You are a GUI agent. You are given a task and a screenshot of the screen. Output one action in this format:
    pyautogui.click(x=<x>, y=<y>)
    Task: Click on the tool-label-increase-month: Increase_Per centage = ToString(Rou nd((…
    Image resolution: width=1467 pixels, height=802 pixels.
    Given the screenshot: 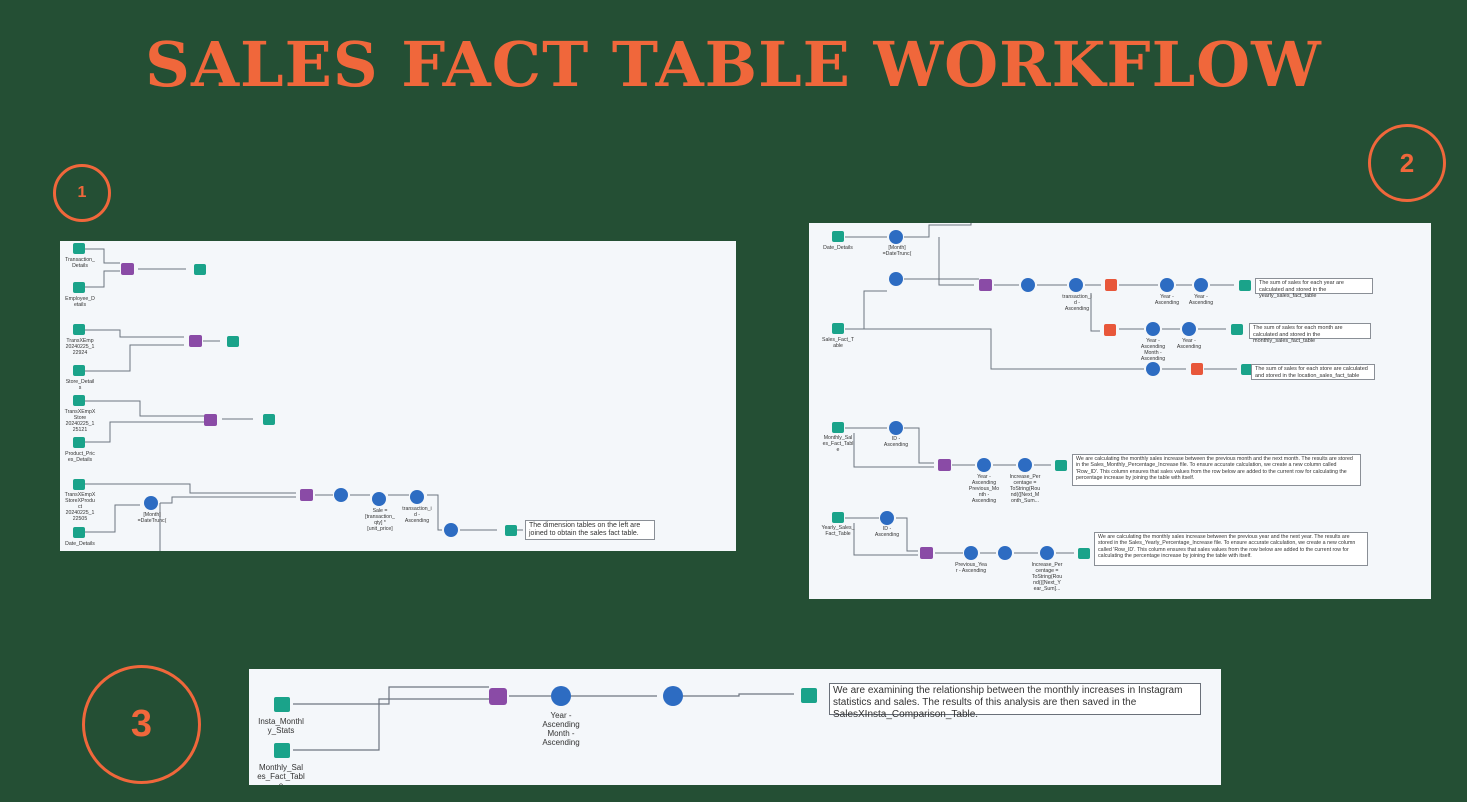 What is the action you would take?
    pyautogui.click(x=1025, y=489)
    